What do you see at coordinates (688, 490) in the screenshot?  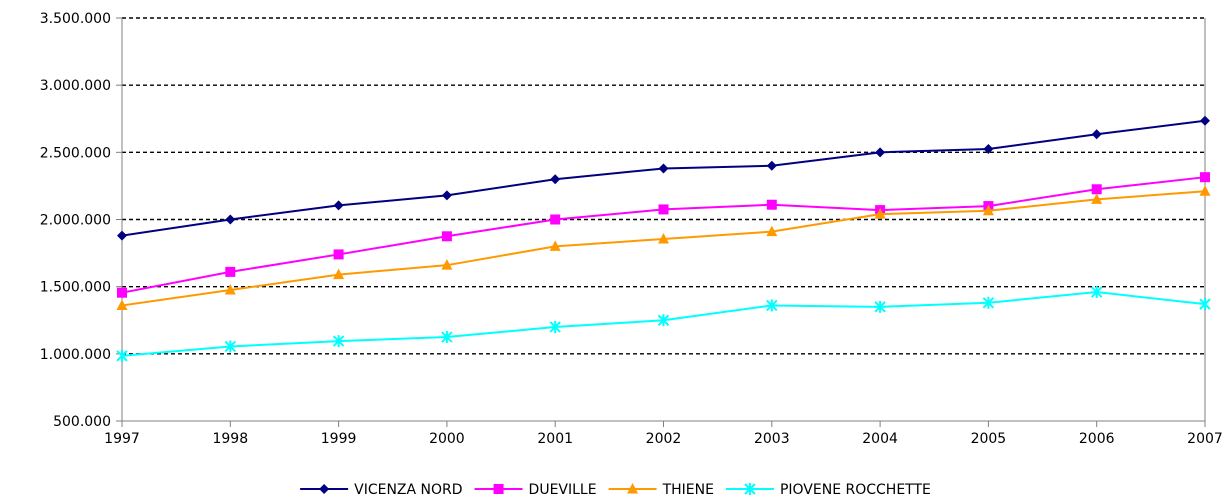 I see `legend-label: THIENE` at bounding box center [688, 490].